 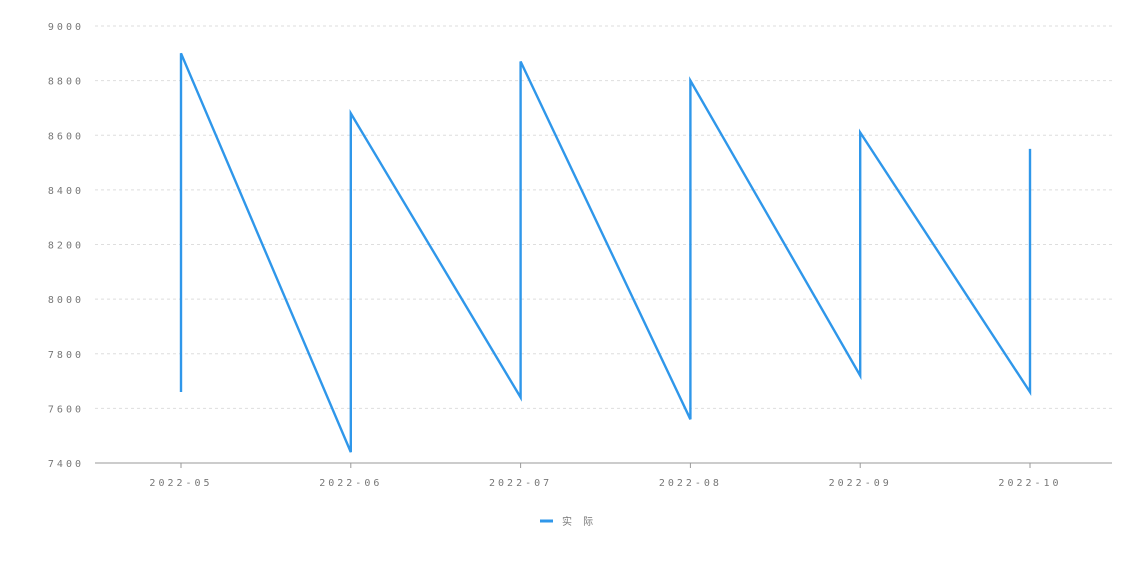 I want to click on x-tick-label: 2022-09, so click(x=860, y=483).